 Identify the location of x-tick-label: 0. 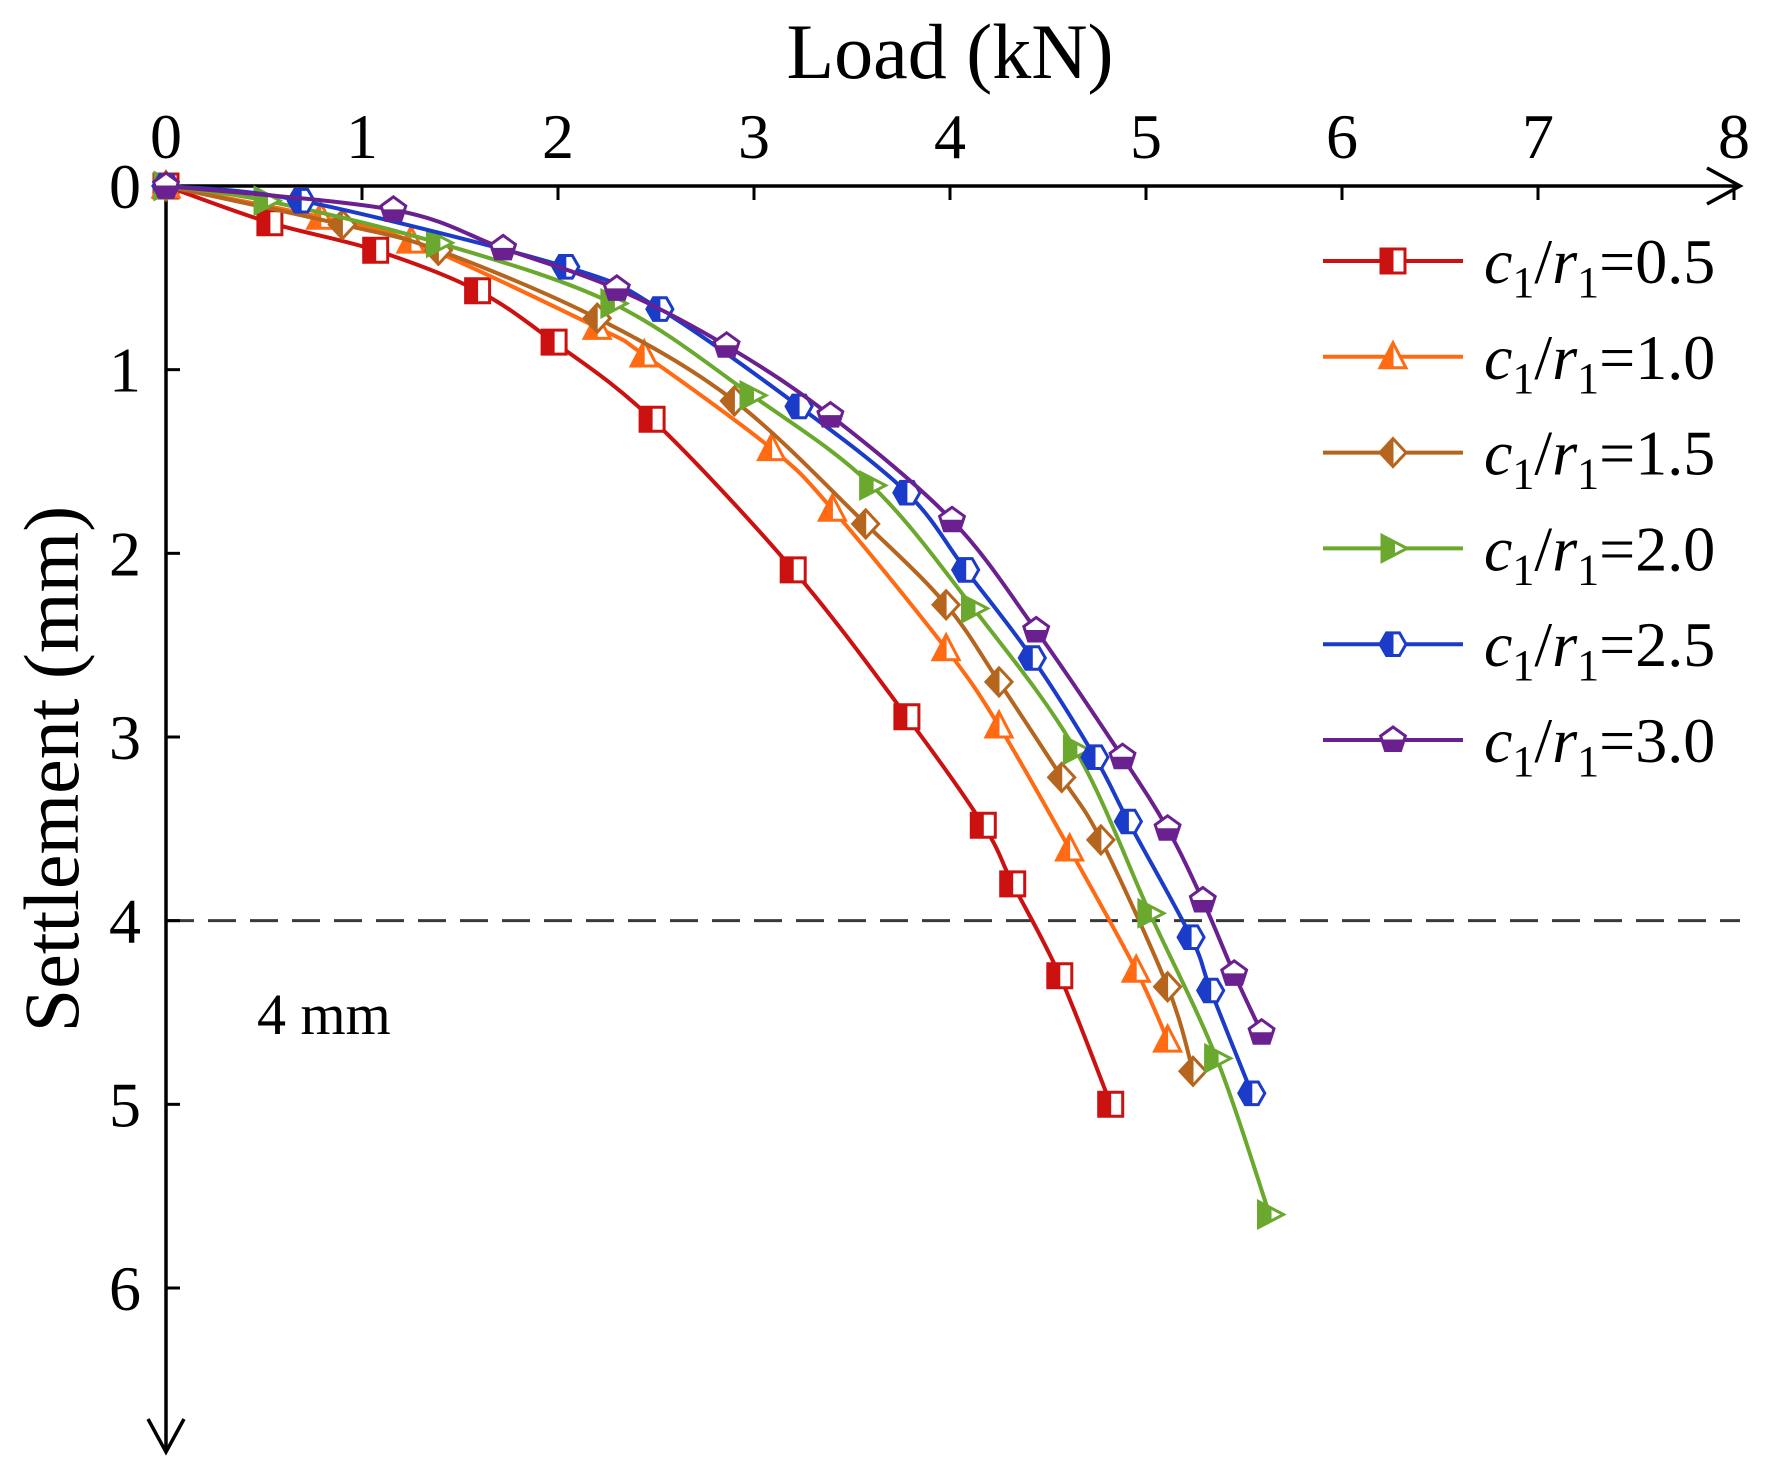
(166, 136).